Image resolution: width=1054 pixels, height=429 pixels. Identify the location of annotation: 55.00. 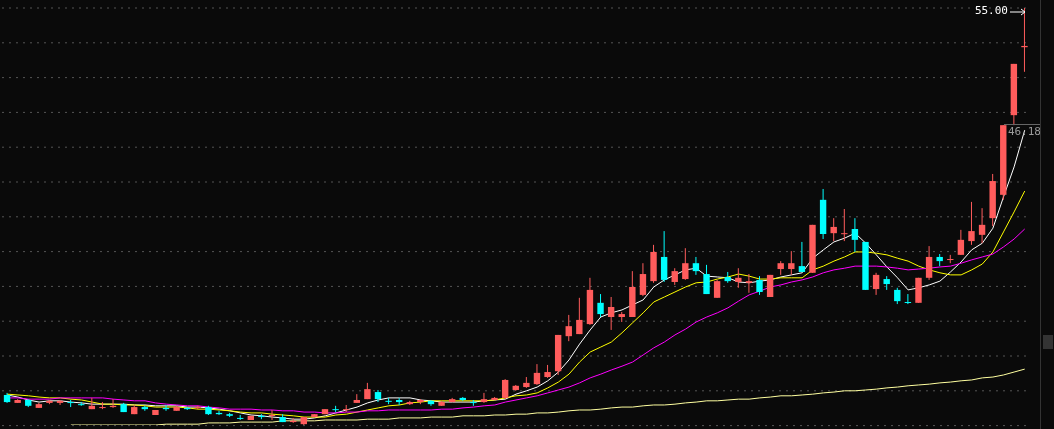
(991, 11).